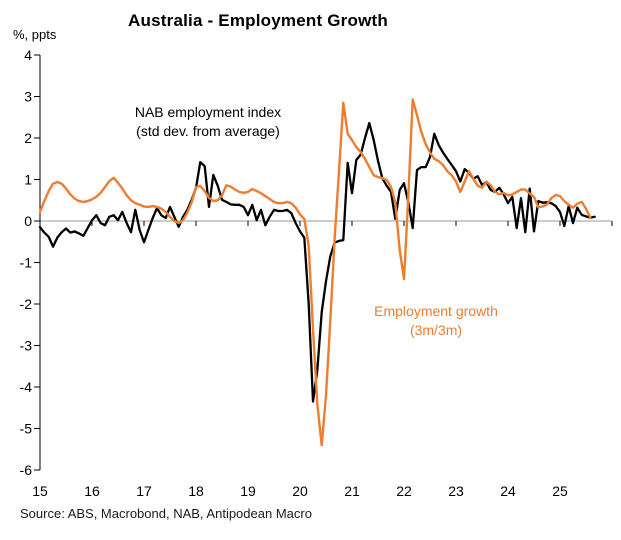  Describe the element at coordinates (208, 131) in the screenshot. I see `annotation-nab-line2: (std dev. from average)` at that location.